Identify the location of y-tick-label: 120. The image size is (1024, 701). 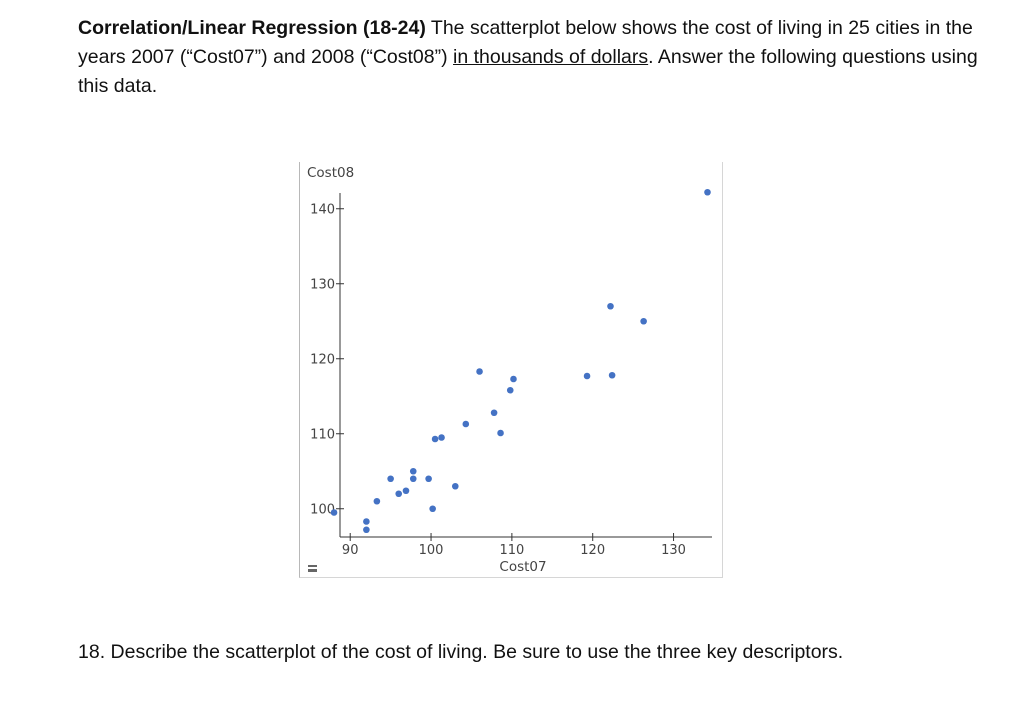
(322, 359).